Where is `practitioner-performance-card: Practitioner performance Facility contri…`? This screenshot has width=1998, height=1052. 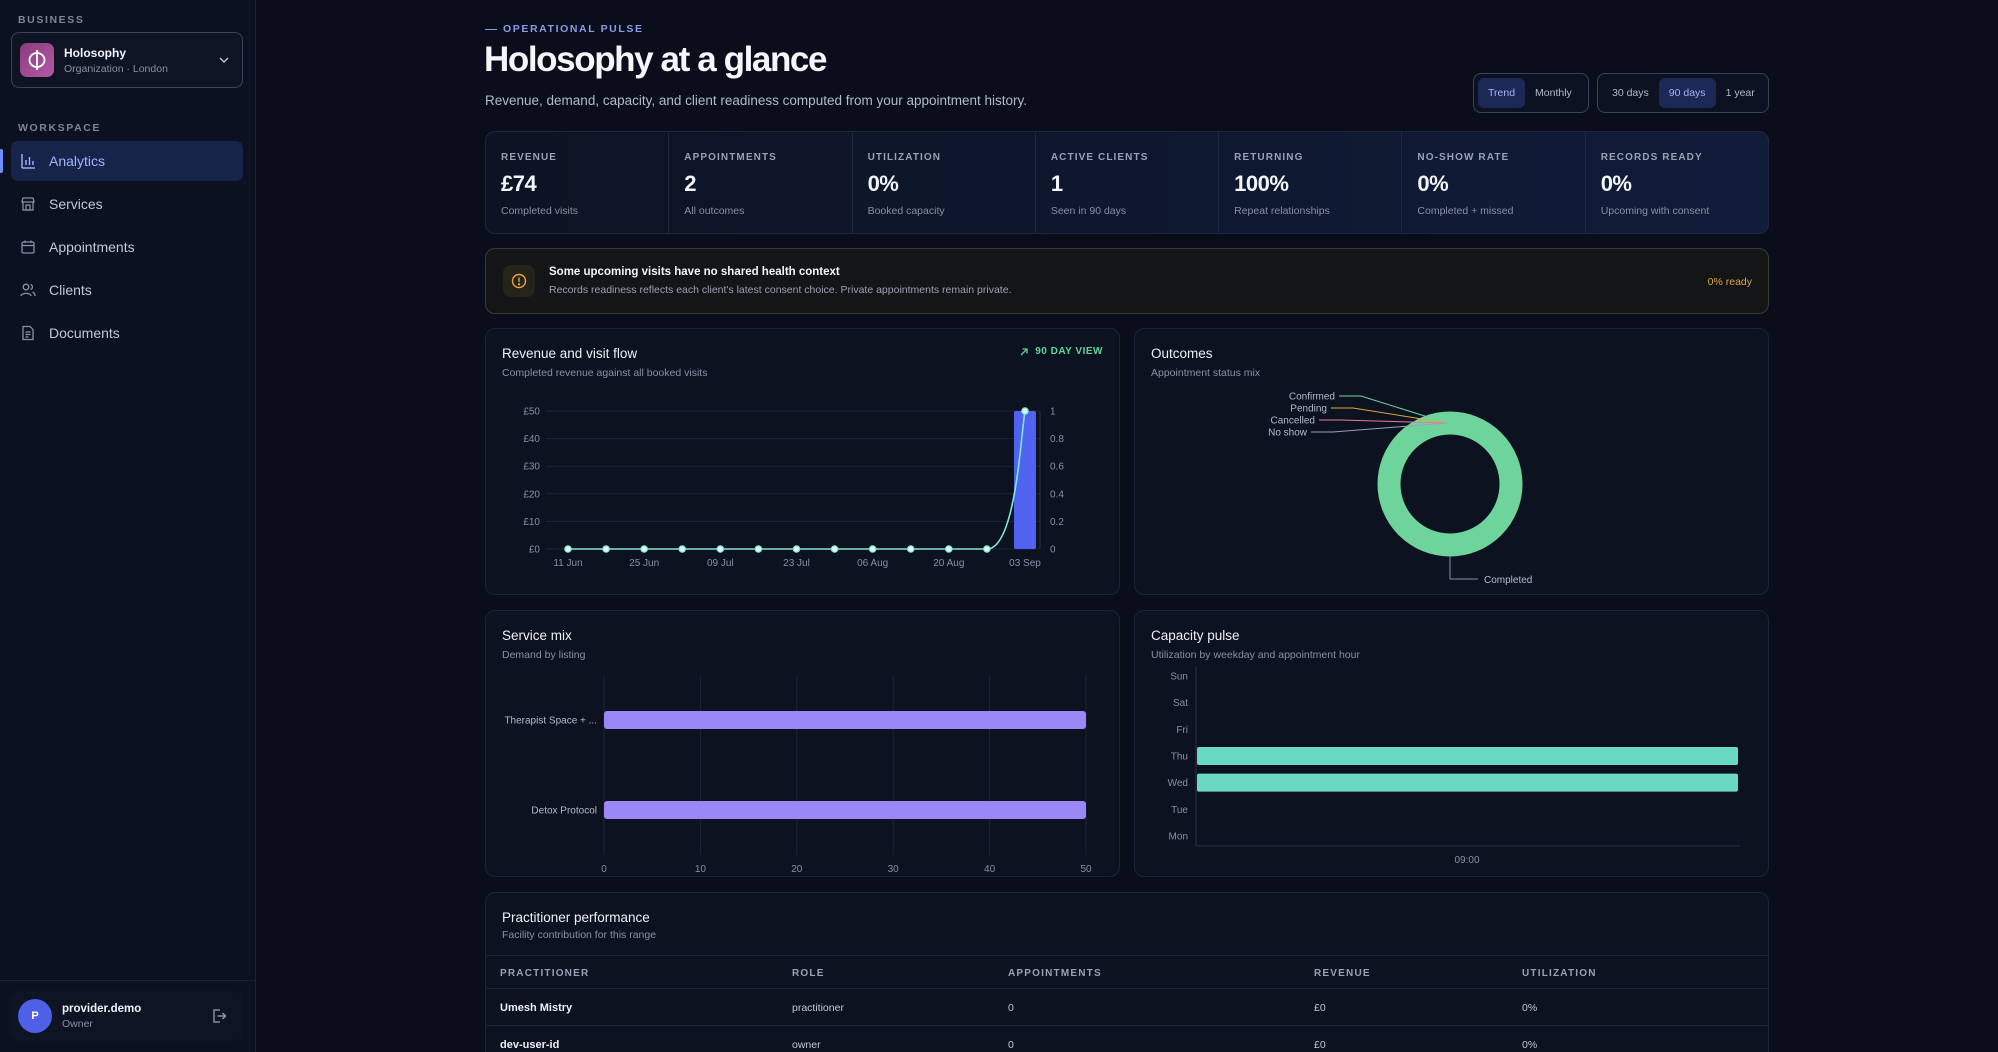
practitioner-performance-card: Practitioner performance Facility contri… is located at coordinates (1127, 972).